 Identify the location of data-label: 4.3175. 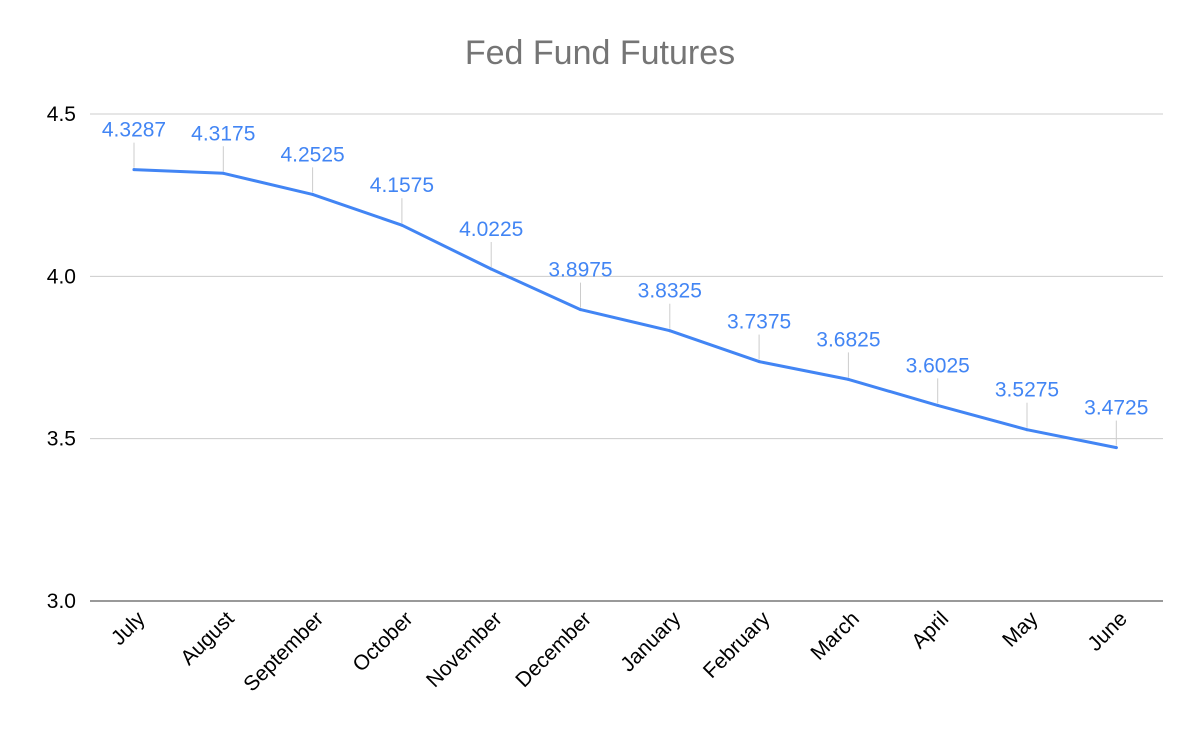
(223, 133).